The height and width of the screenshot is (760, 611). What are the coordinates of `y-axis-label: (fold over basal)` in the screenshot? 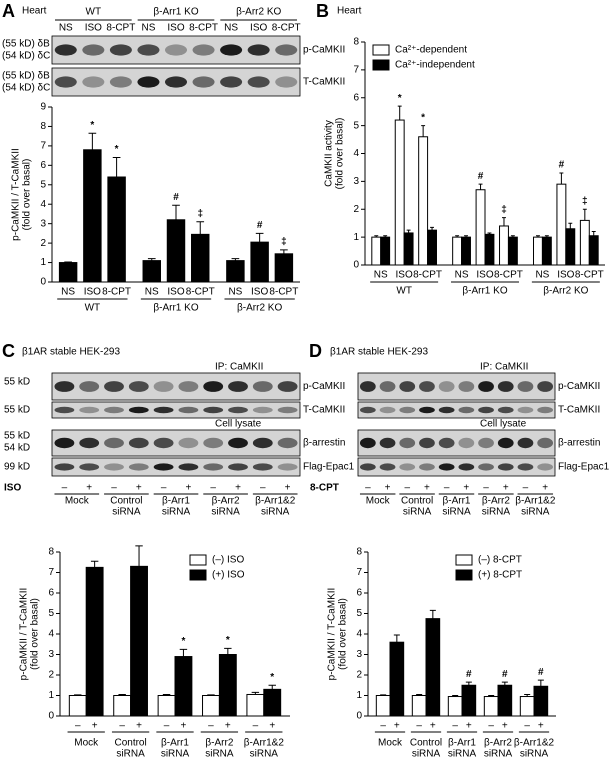 It's located at (340, 154).